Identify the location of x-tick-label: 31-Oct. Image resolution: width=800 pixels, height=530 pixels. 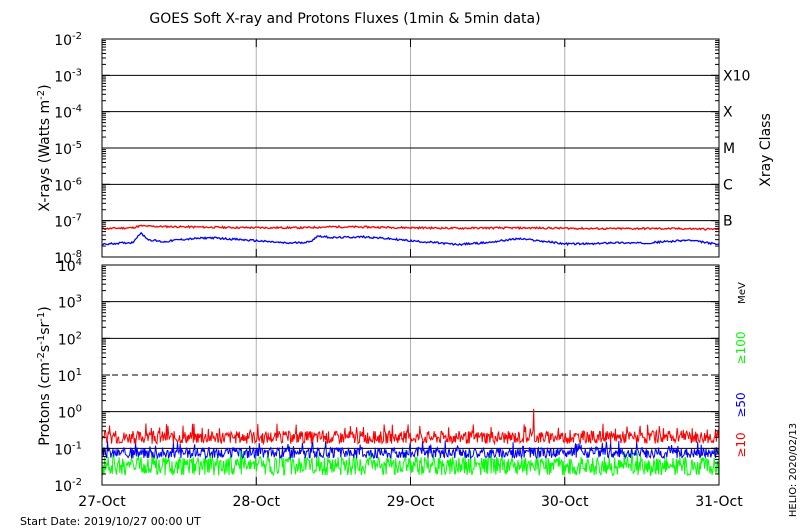
(719, 502).